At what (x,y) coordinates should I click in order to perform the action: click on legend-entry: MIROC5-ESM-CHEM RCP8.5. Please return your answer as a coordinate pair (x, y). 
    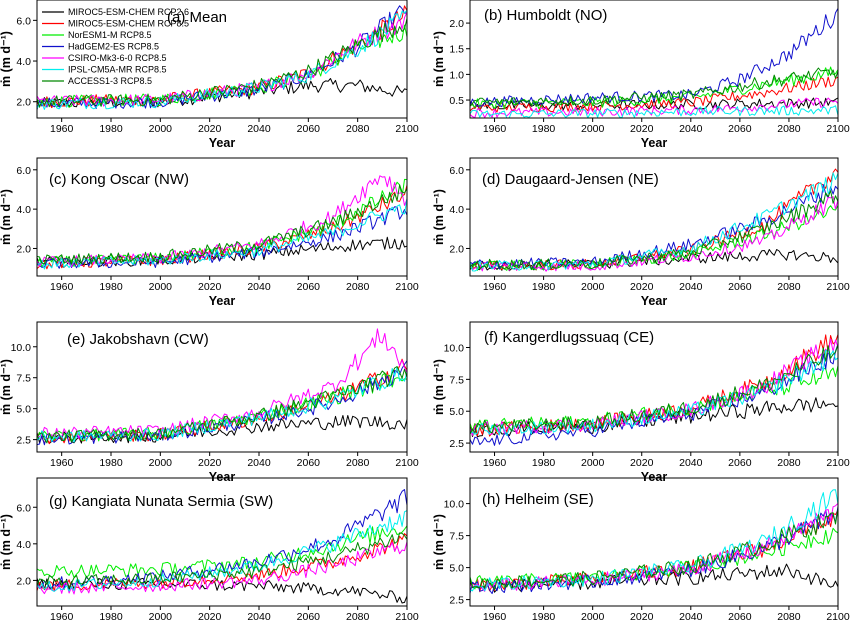
    Looking at the image, I should click on (128, 24).